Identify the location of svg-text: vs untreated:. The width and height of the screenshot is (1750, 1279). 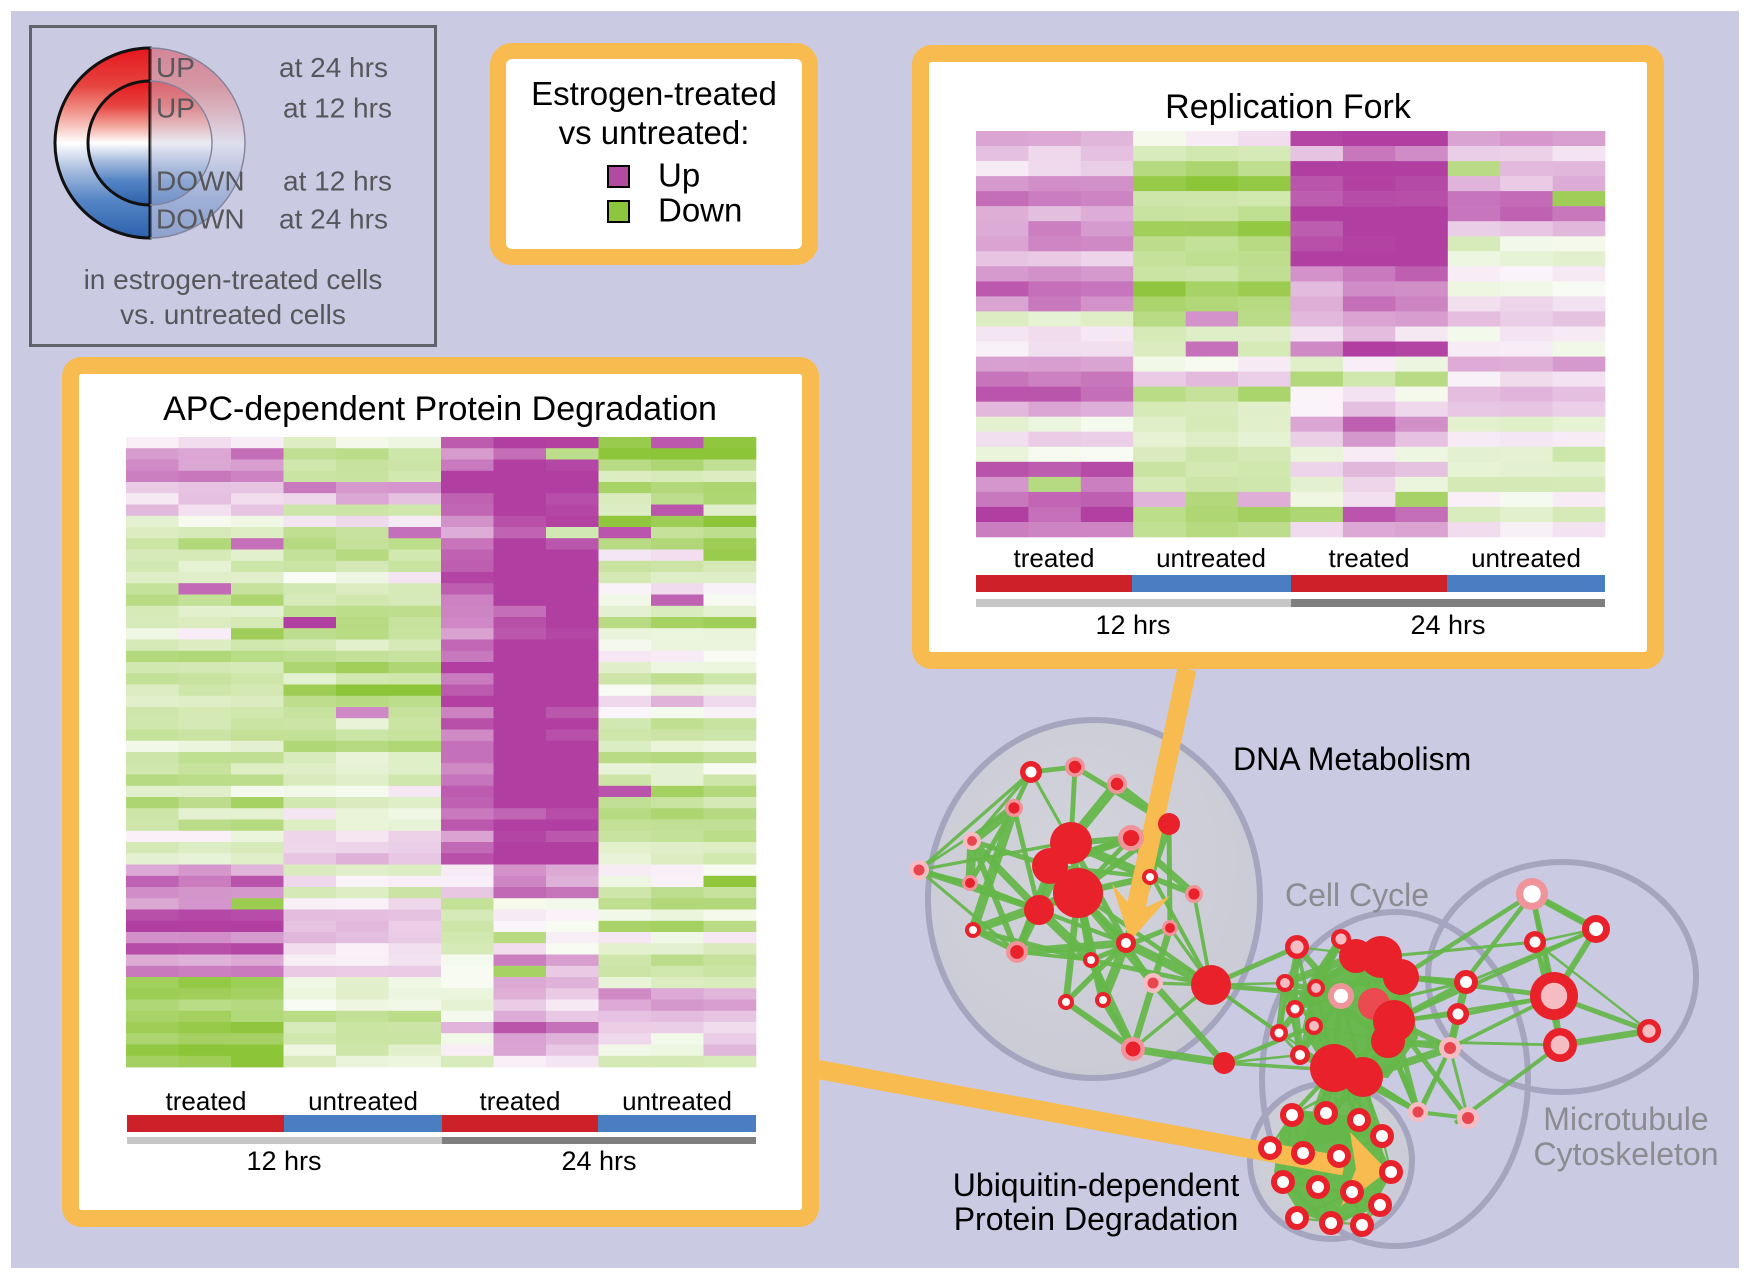
(654, 132).